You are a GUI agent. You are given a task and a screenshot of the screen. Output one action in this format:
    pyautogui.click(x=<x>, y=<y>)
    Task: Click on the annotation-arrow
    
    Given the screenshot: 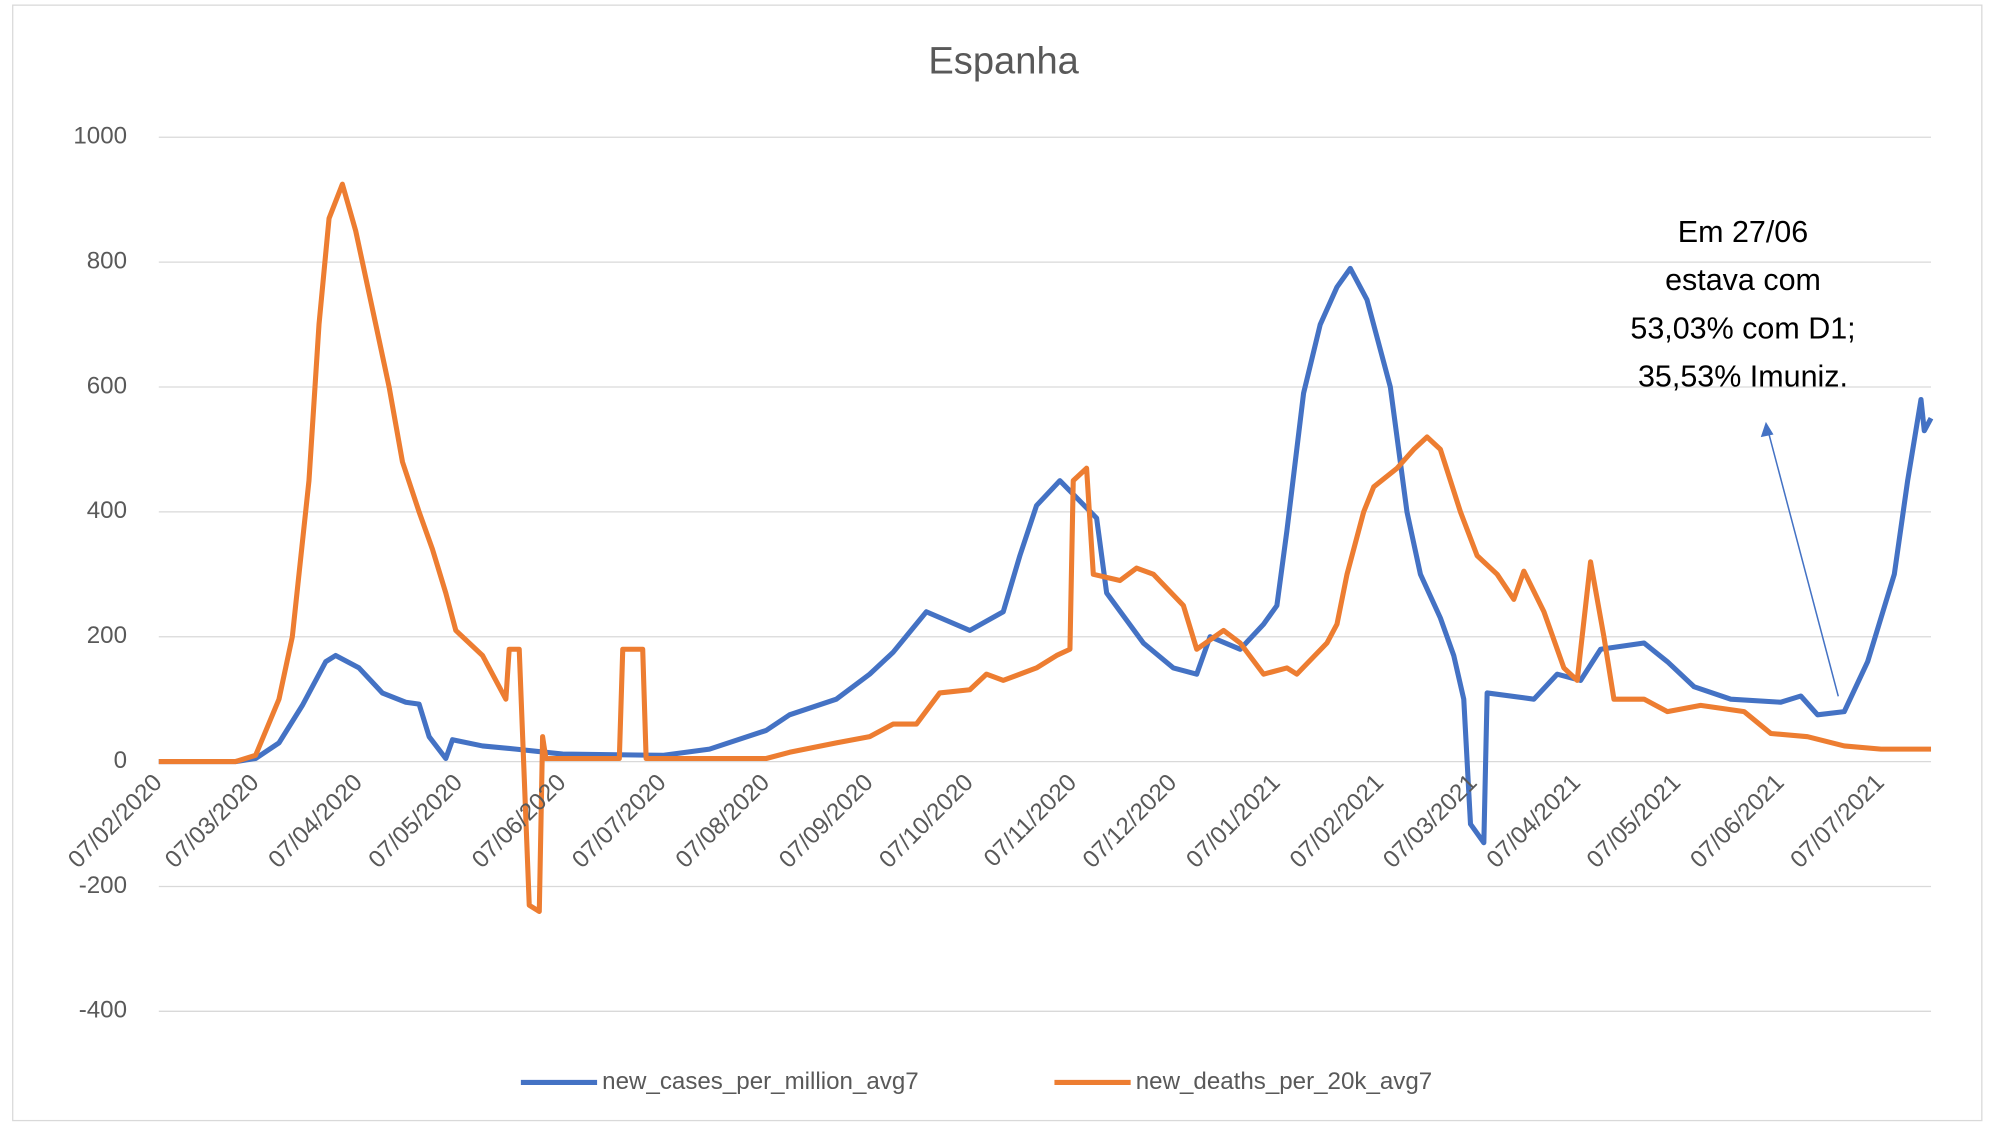 What is the action you would take?
    pyautogui.click(x=1803, y=564)
    